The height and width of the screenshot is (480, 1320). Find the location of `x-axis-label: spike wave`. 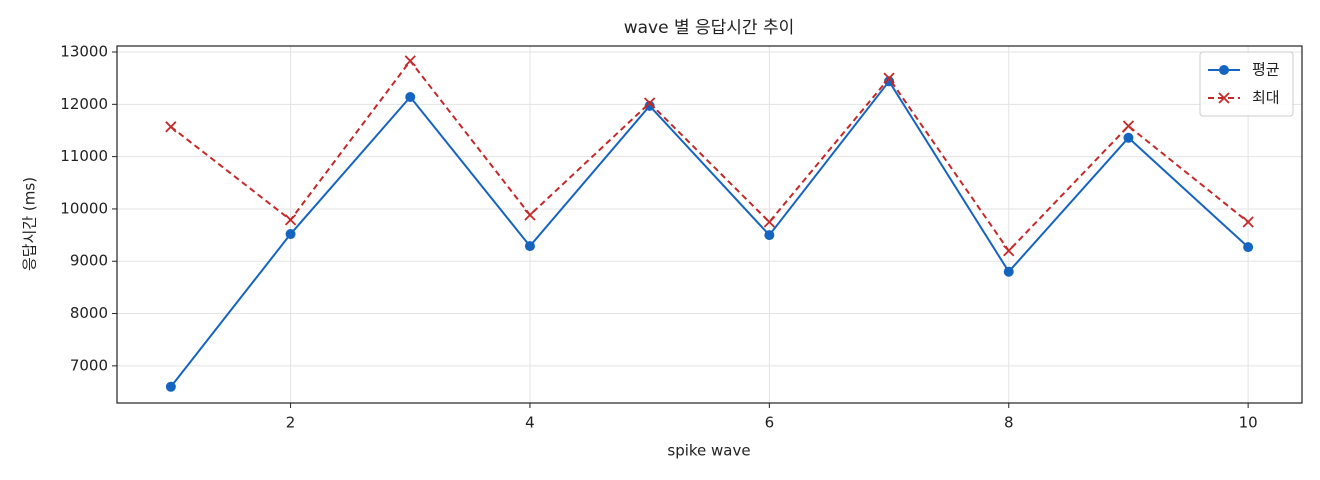

x-axis-label: spike wave is located at coordinates (708, 451).